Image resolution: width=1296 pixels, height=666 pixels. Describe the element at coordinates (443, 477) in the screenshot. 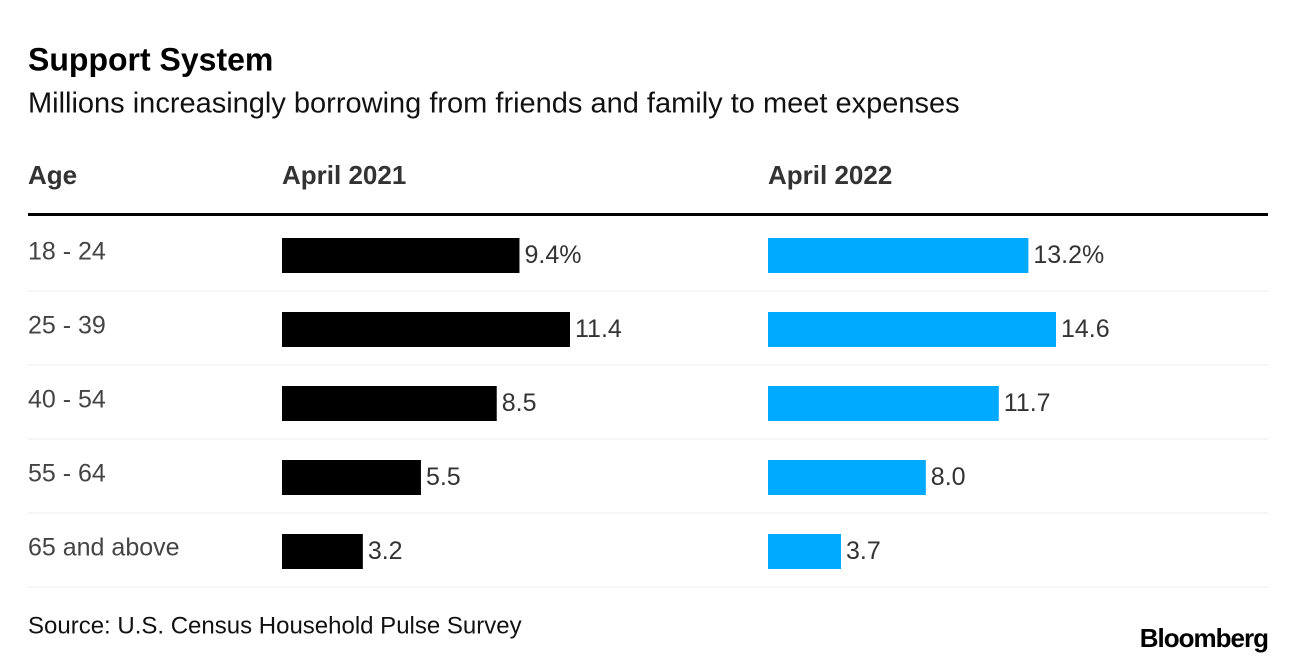

I see `value-label: 5.5` at that location.